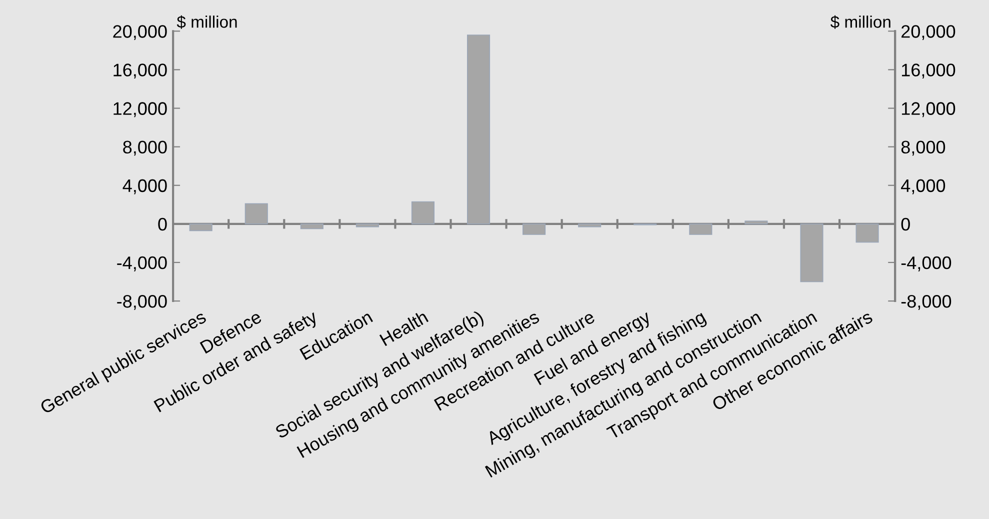 The image size is (989, 519). What do you see at coordinates (926, 302) in the screenshot?
I see `y2-tick-label: -8,000` at bounding box center [926, 302].